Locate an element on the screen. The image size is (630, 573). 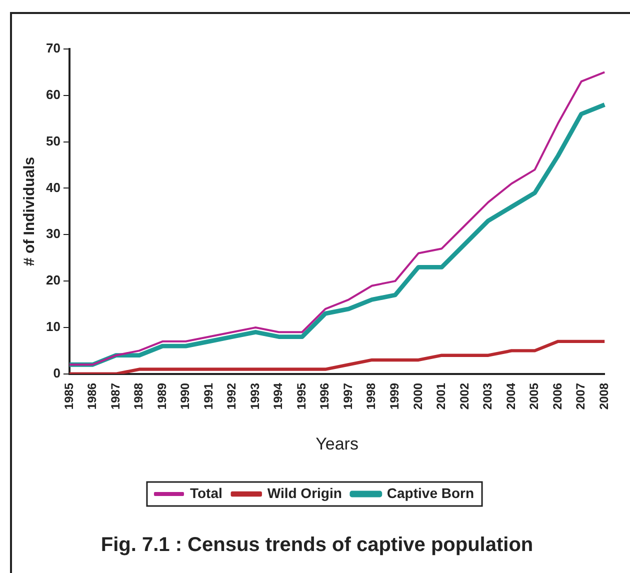
x-tick-label: 1990 is located at coordinates (185, 396).